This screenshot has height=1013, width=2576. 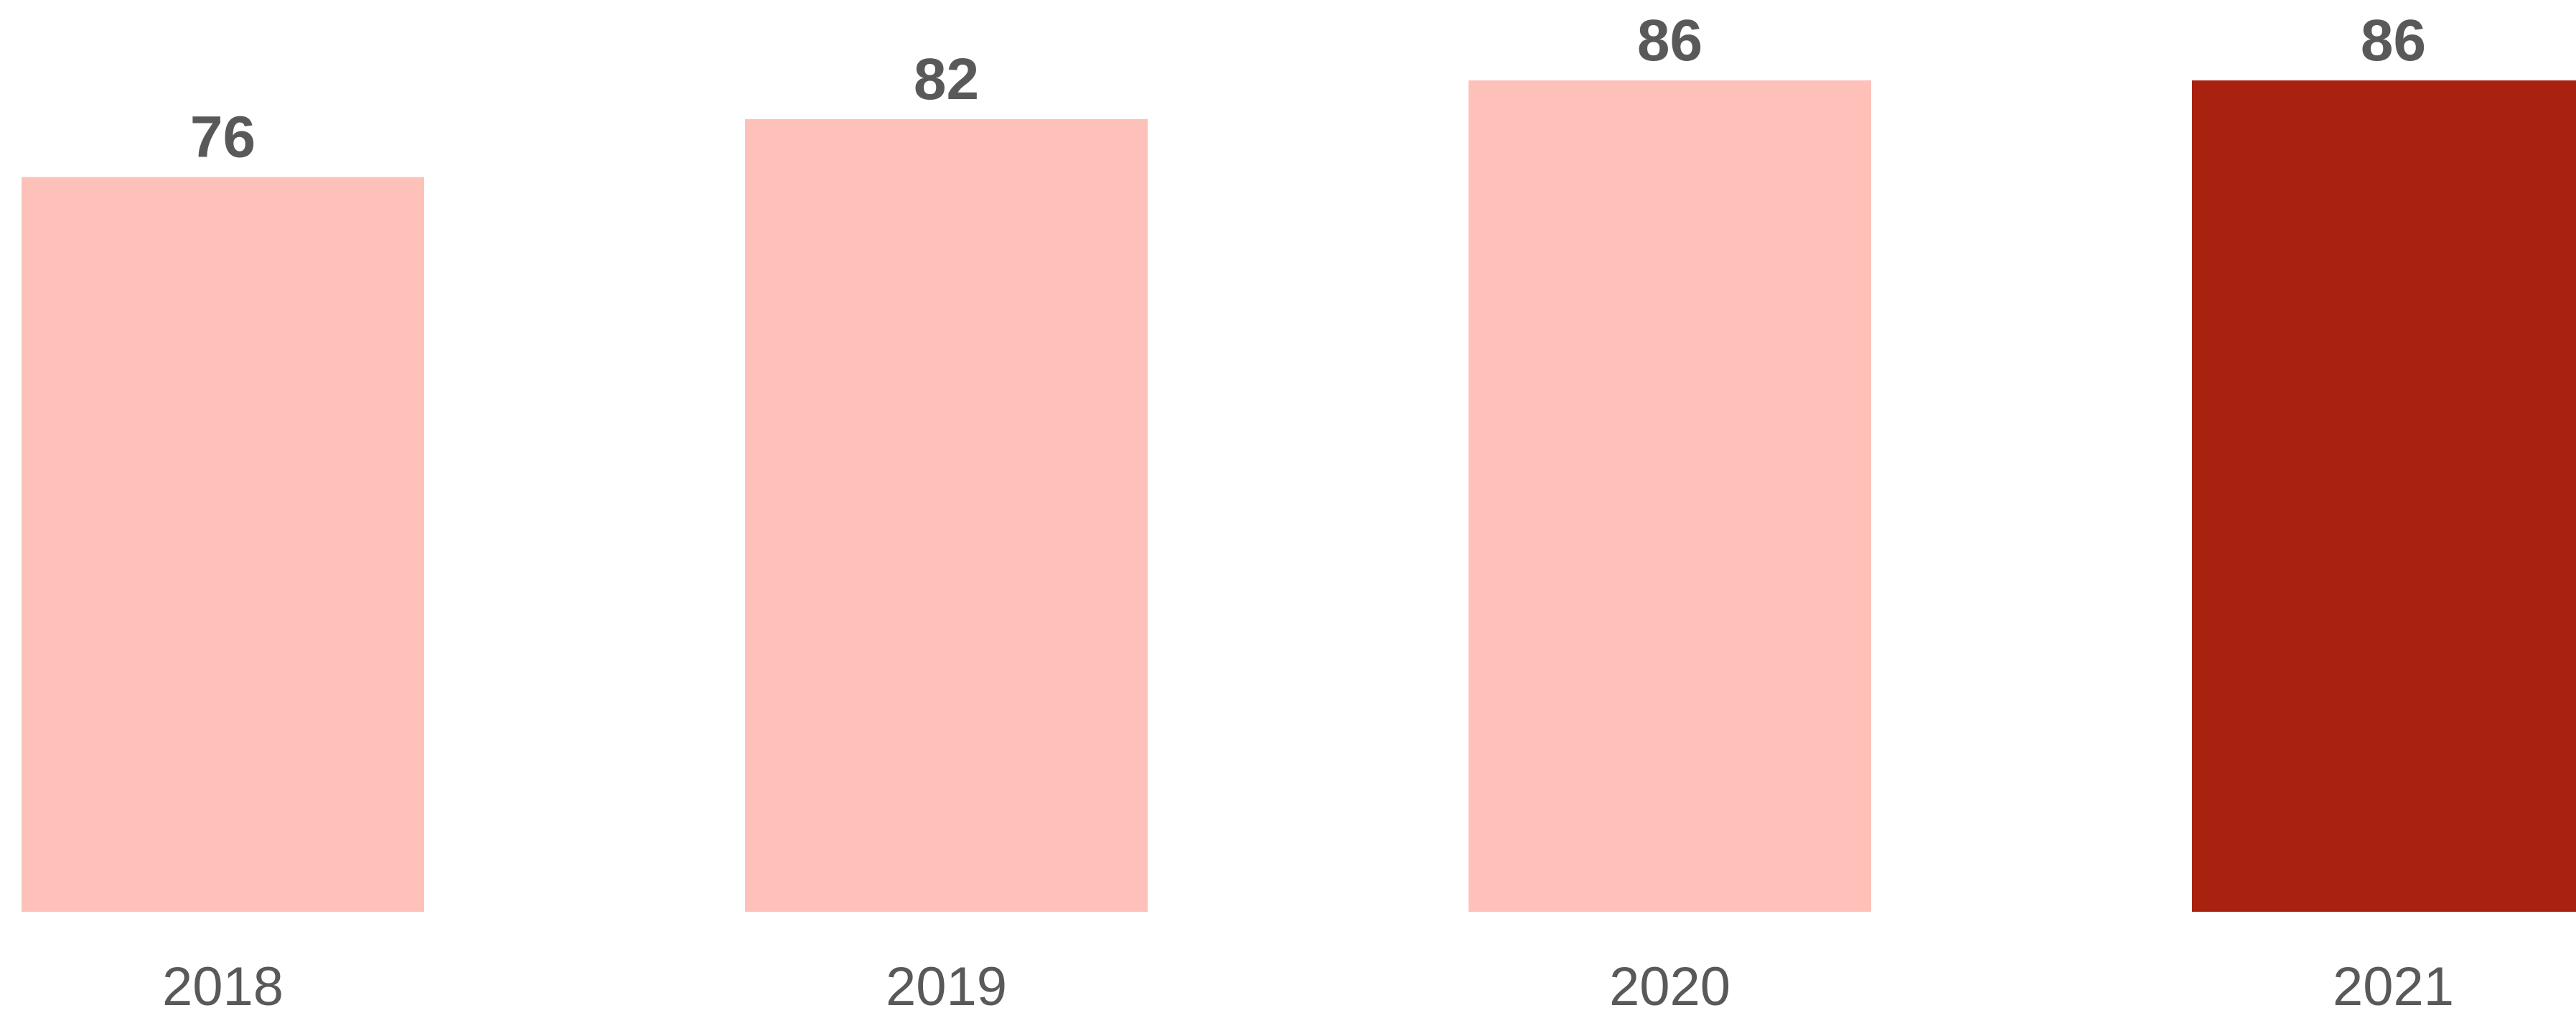 I want to click on x-tick-label: 2020, so click(x=1670, y=984).